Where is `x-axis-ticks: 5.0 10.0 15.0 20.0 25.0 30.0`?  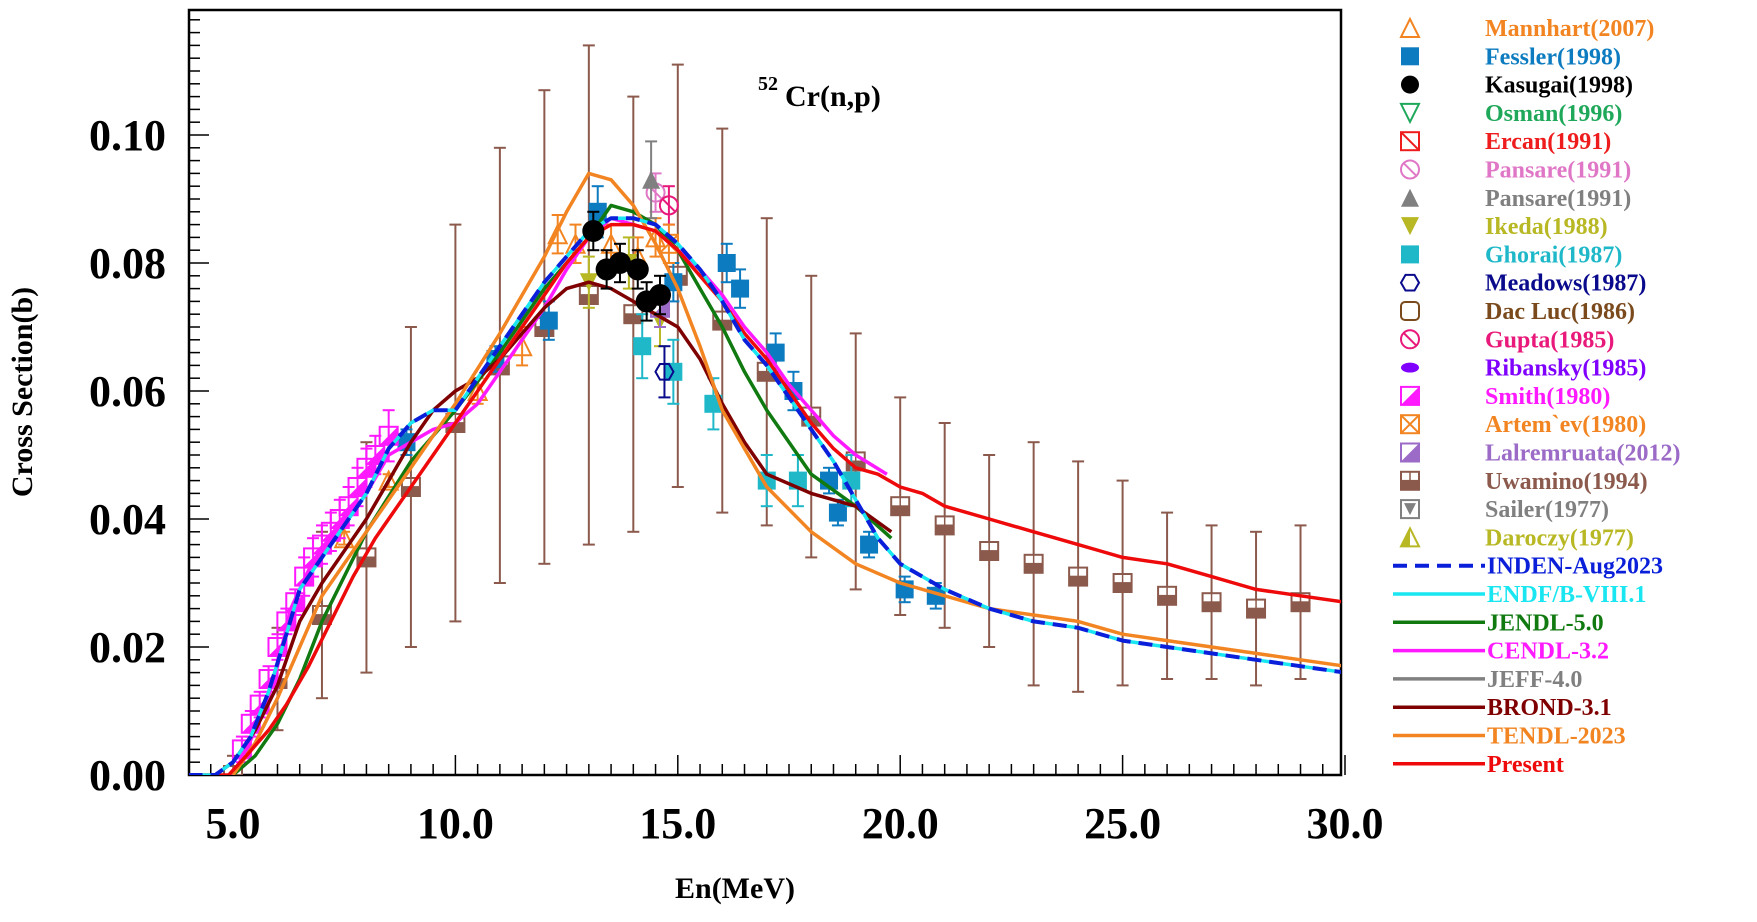 x-axis-ticks: 5.0 10.0 15.0 20.0 25.0 30.0 is located at coordinates (795, 801).